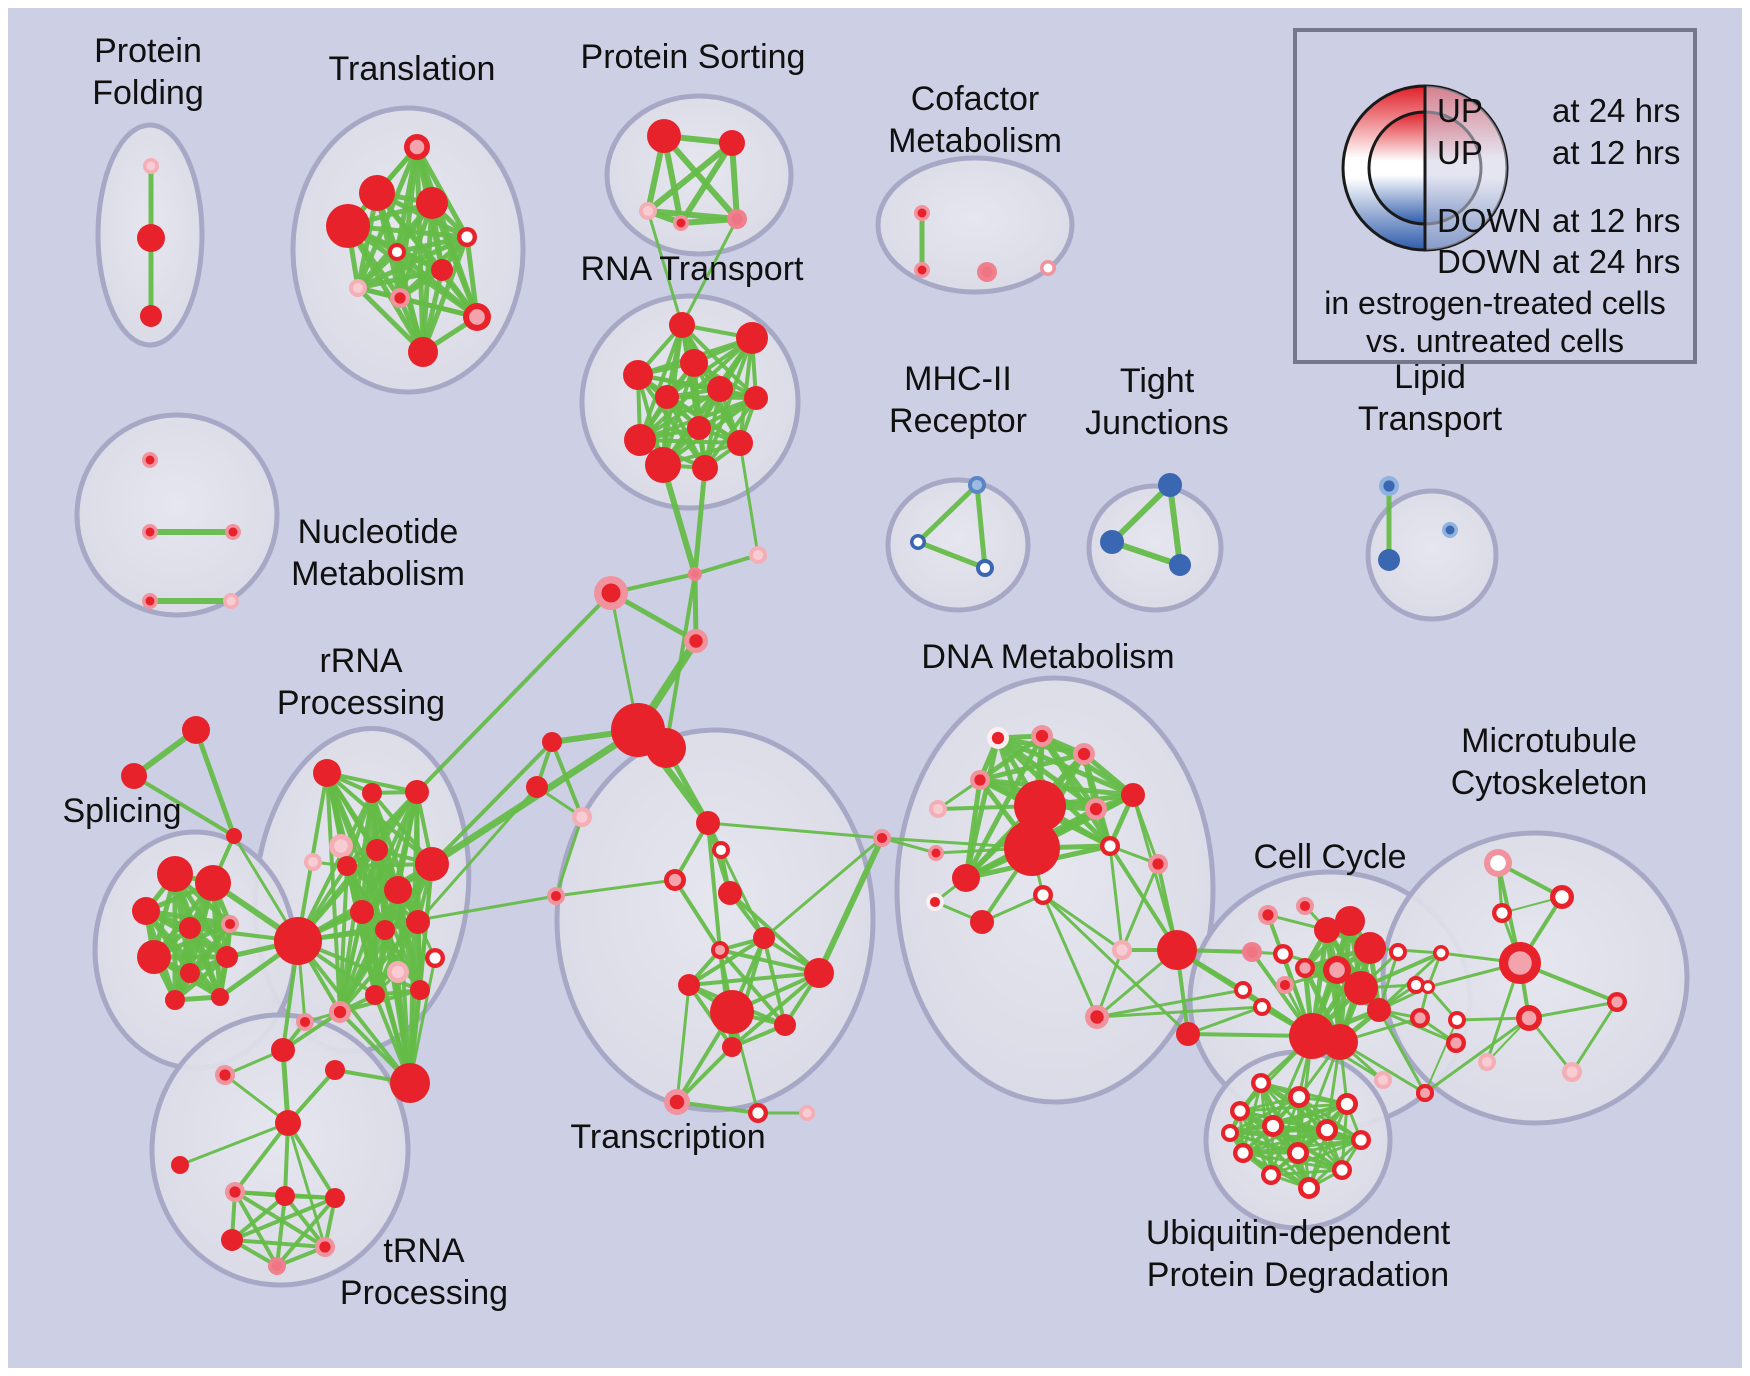  I want to click on network-node-24-core, so click(667, 397).